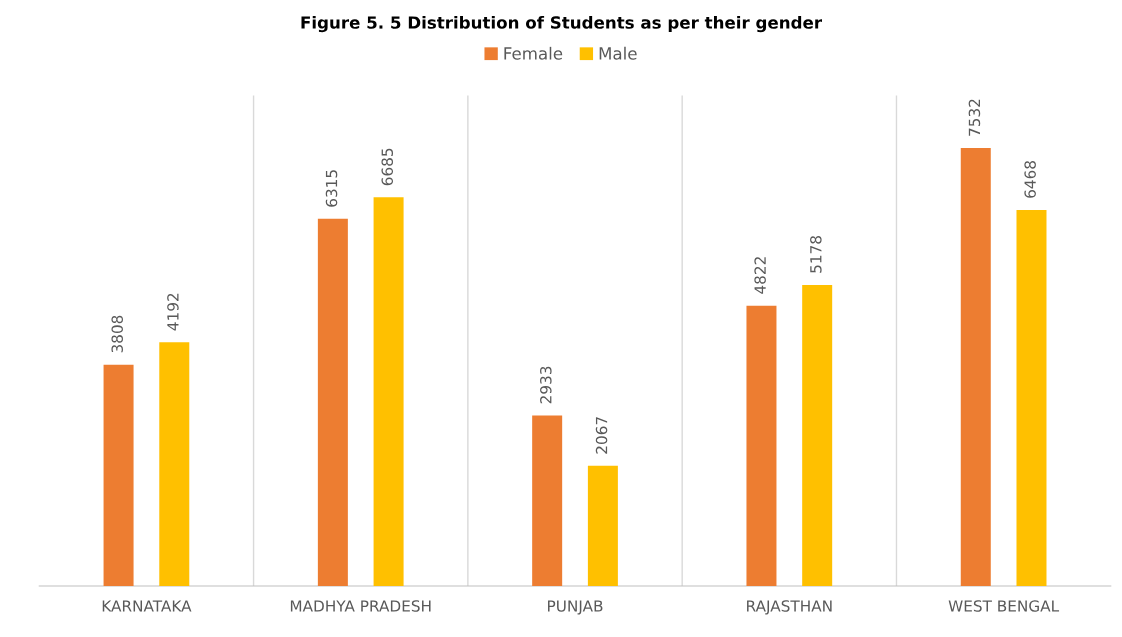 The image size is (1122, 637). What do you see at coordinates (974, 117) in the screenshot?
I see `data-label: 7532` at bounding box center [974, 117].